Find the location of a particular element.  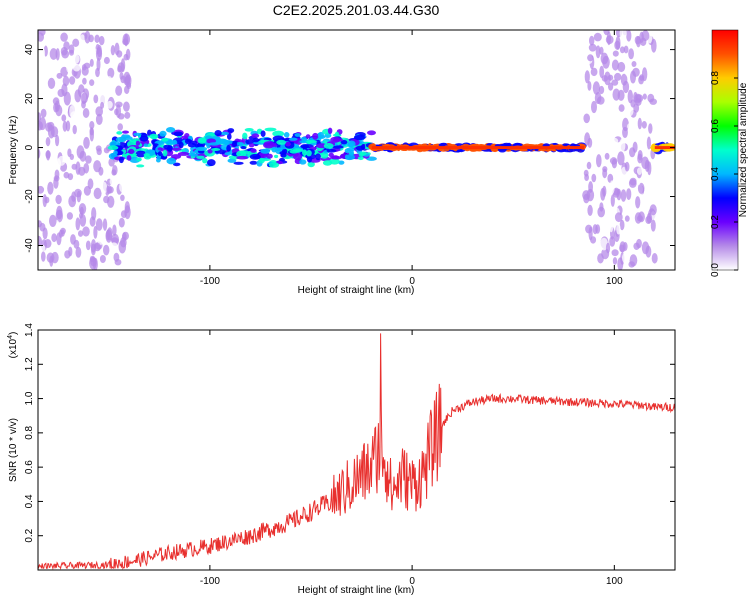

colorbar-tick-label: 0.0 is located at coordinates (715, 270).